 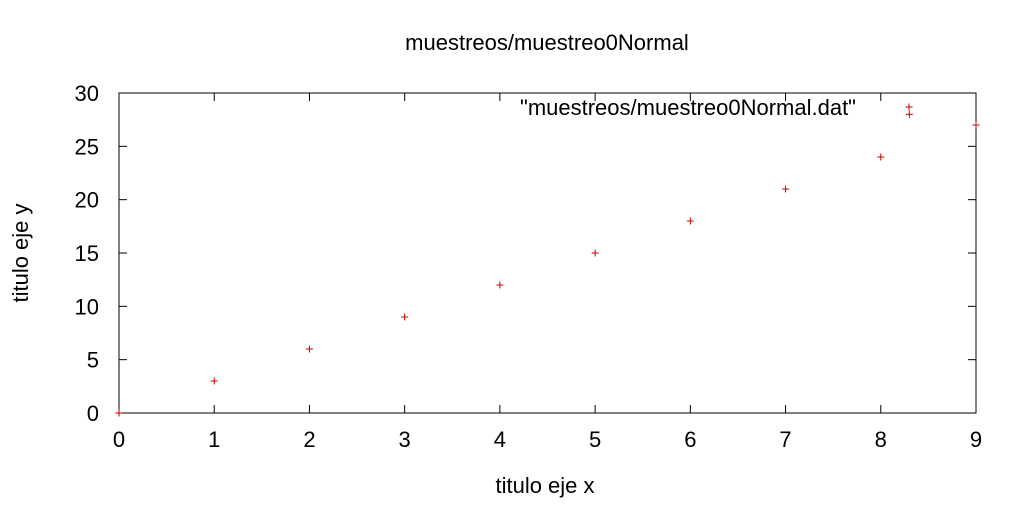 I want to click on legend: "muestreos/muestreo0Normal.dat", so click(x=716, y=107).